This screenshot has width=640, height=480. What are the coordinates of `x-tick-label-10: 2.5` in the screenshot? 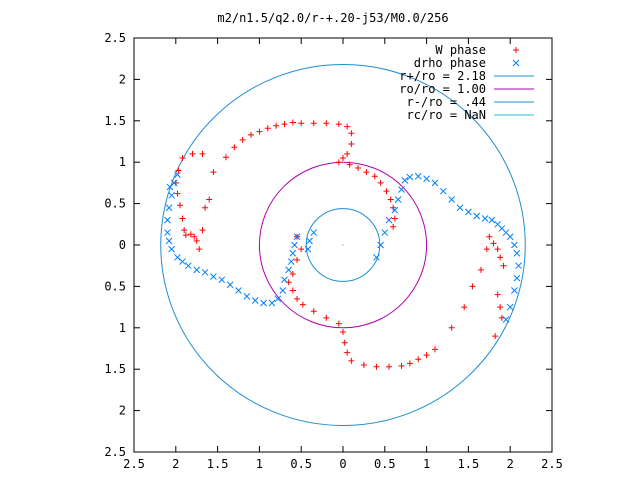 It's located at (552, 464).